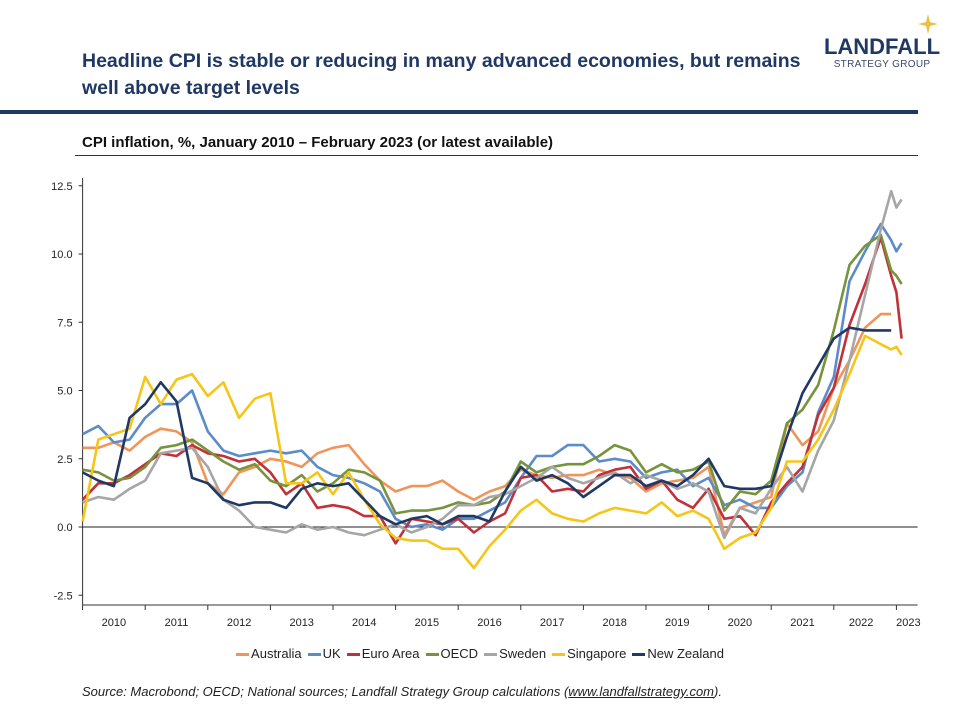 The image size is (960, 720). Describe the element at coordinates (459, 112) in the screenshot. I see `header-divider` at that location.